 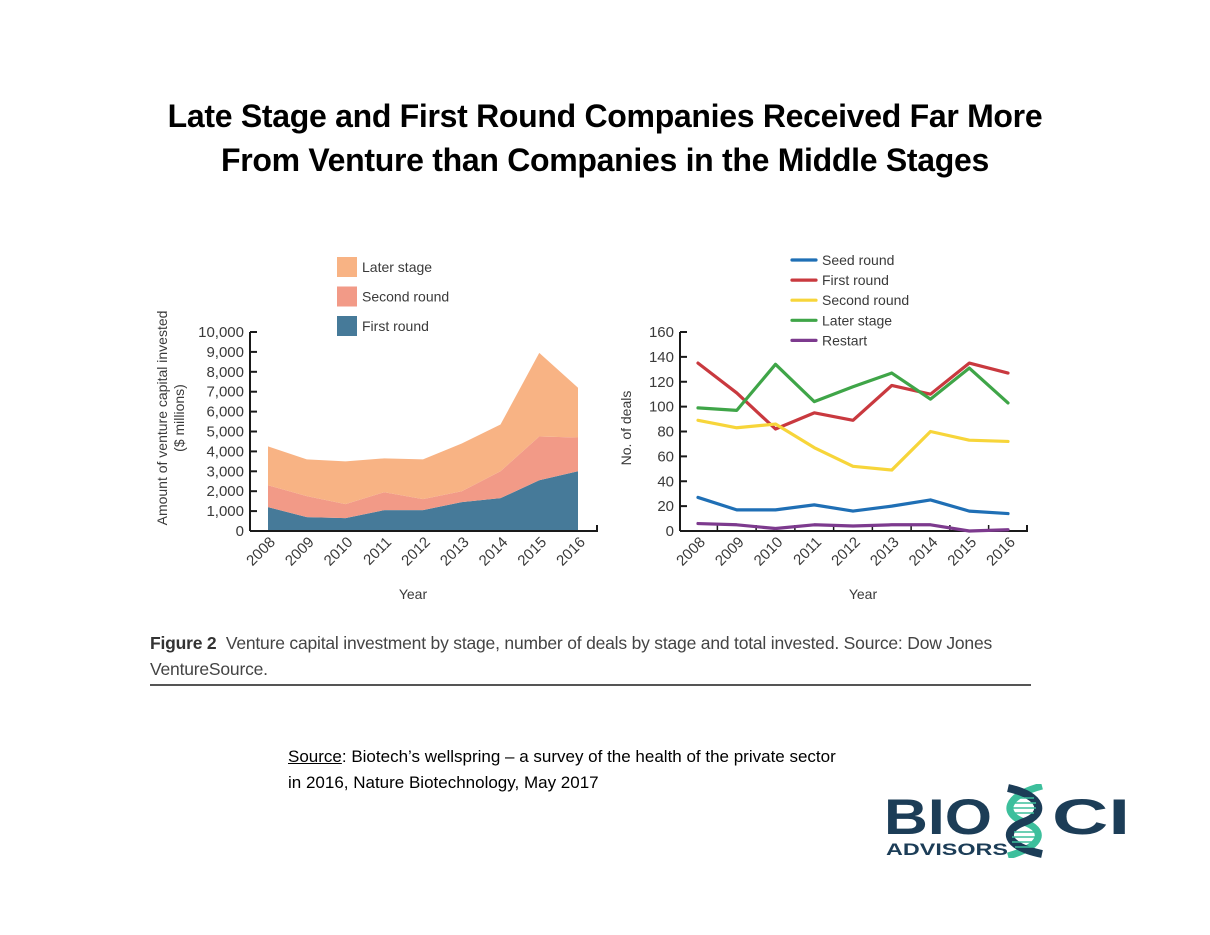 What do you see at coordinates (225, 471) in the screenshot?
I see `area-chart-y-tick-label: 3,000` at bounding box center [225, 471].